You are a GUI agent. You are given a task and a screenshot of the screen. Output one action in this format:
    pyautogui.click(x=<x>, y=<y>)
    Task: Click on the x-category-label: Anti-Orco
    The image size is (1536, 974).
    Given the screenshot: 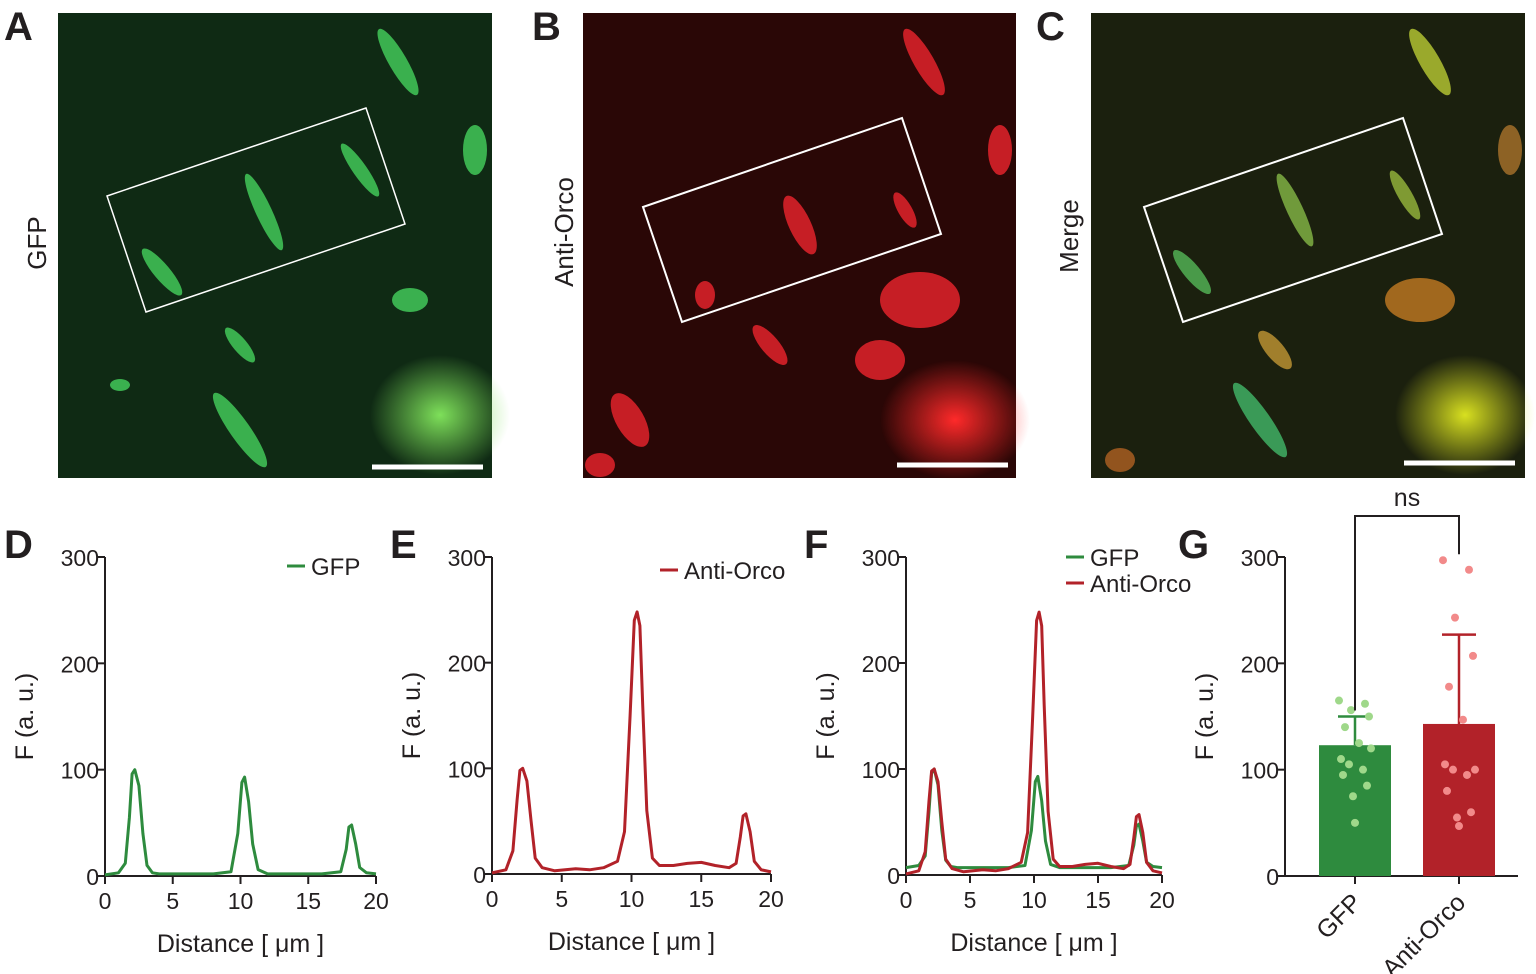 What is the action you would take?
    pyautogui.click(x=1424, y=931)
    